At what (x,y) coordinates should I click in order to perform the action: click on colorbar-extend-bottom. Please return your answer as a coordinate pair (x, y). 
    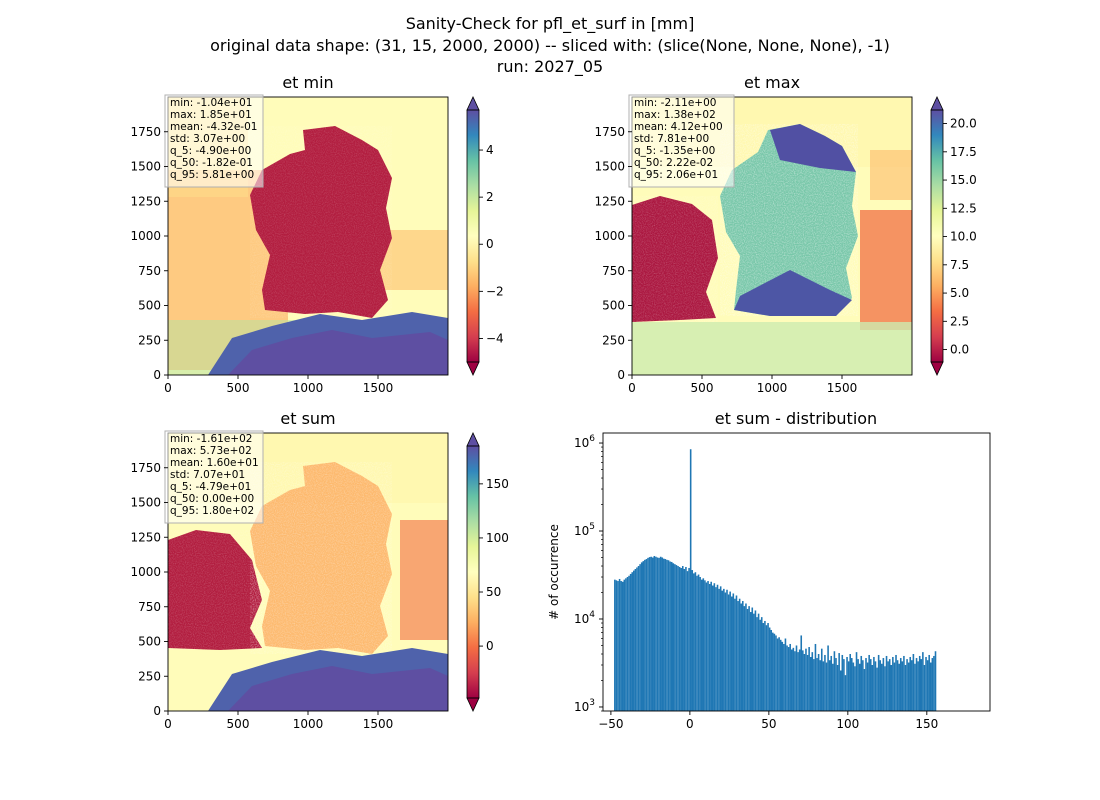
    Looking at the image, I should click on (937, 368).